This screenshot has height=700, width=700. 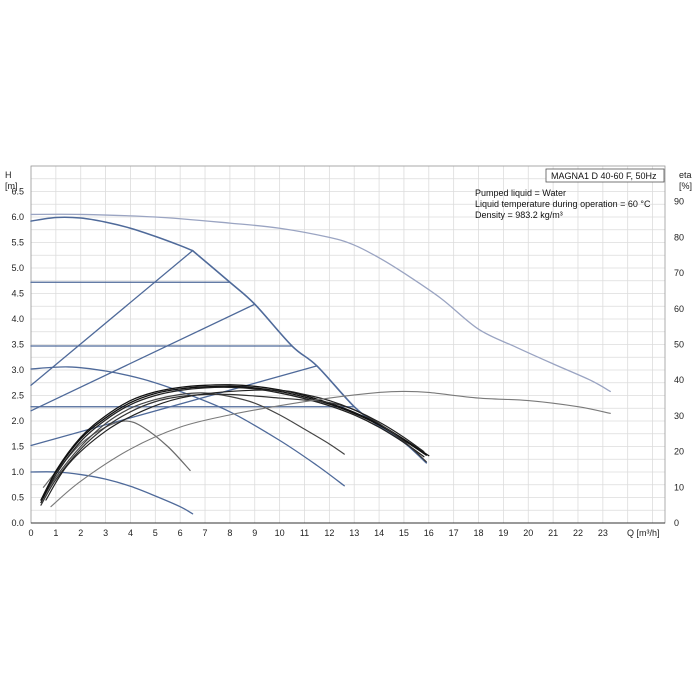 What do you see at coordinates (8, 175) in the screenshot?
I see `y-axis-label: H` at bounding box center [8, 175].